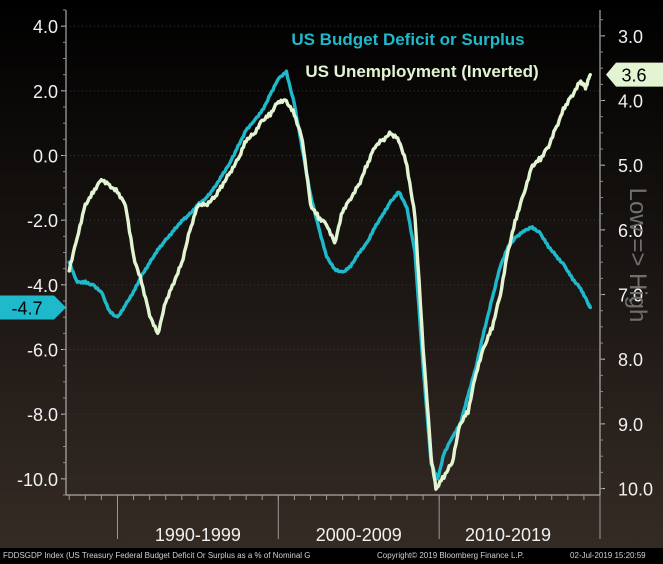 Image resolution: width=663 pixels, height=564 pixels. Describe the element at coordinates (45, 92) in the screenshot. I see `left-tick-label: 2.0` at that location.